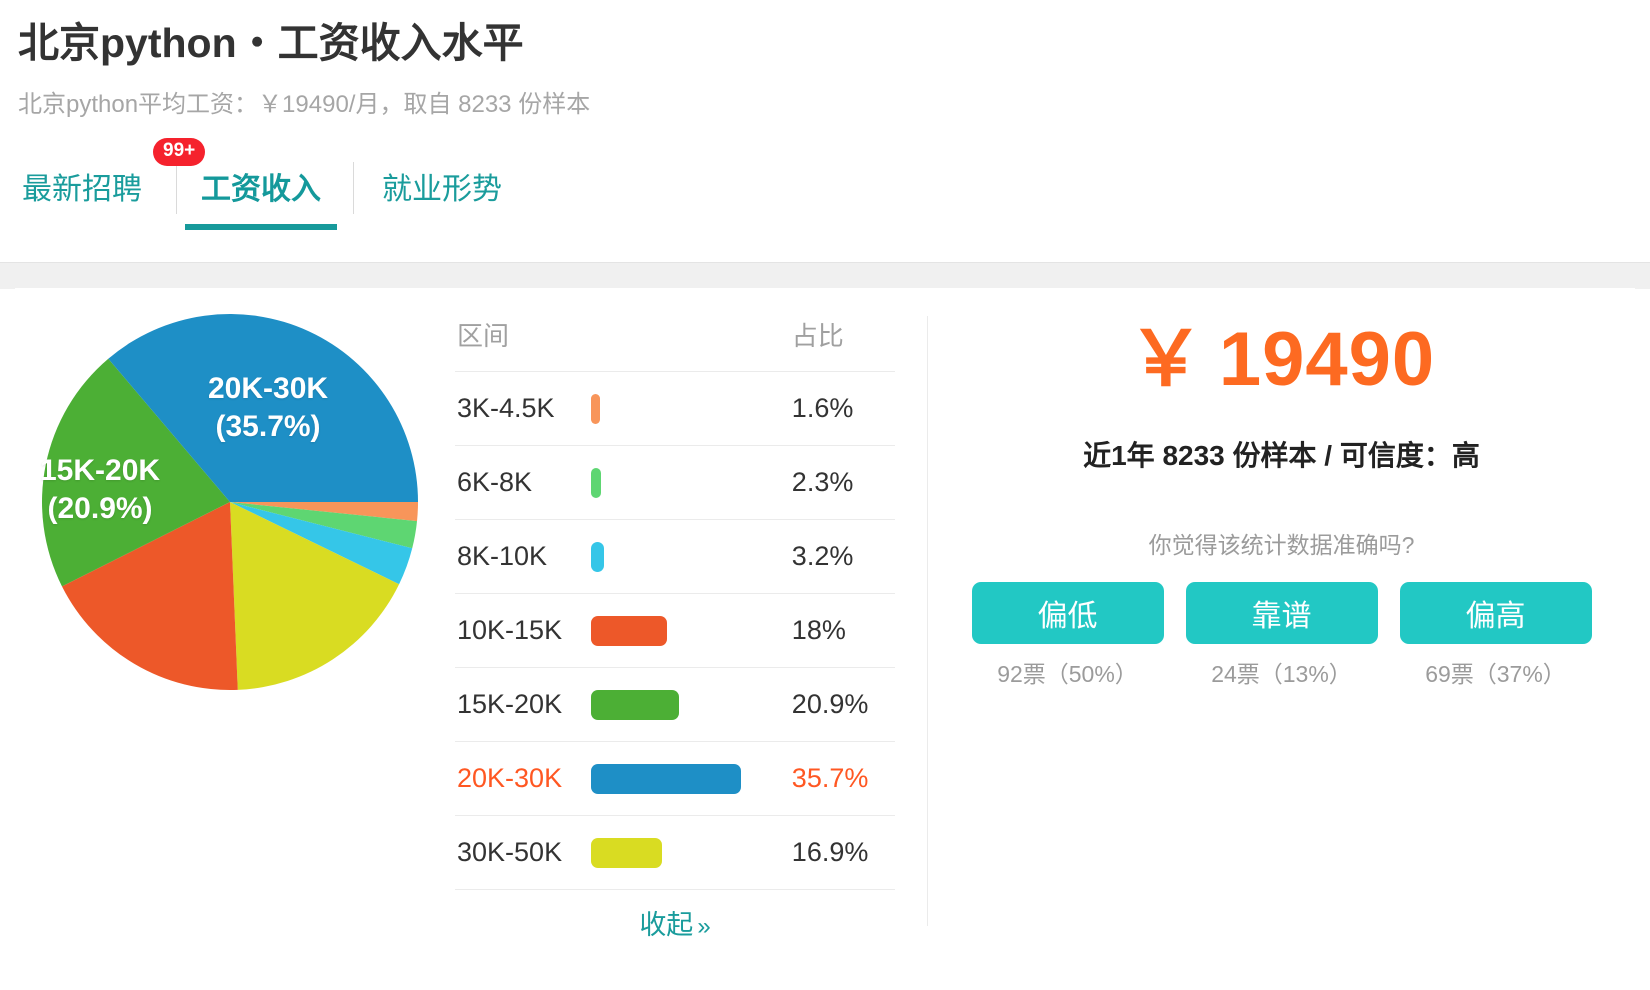  What do you see at coordinates (1067, 612) in the screenshot?
I see `vote-button-too-low: 偏低` at bounding box center [1067, 612].